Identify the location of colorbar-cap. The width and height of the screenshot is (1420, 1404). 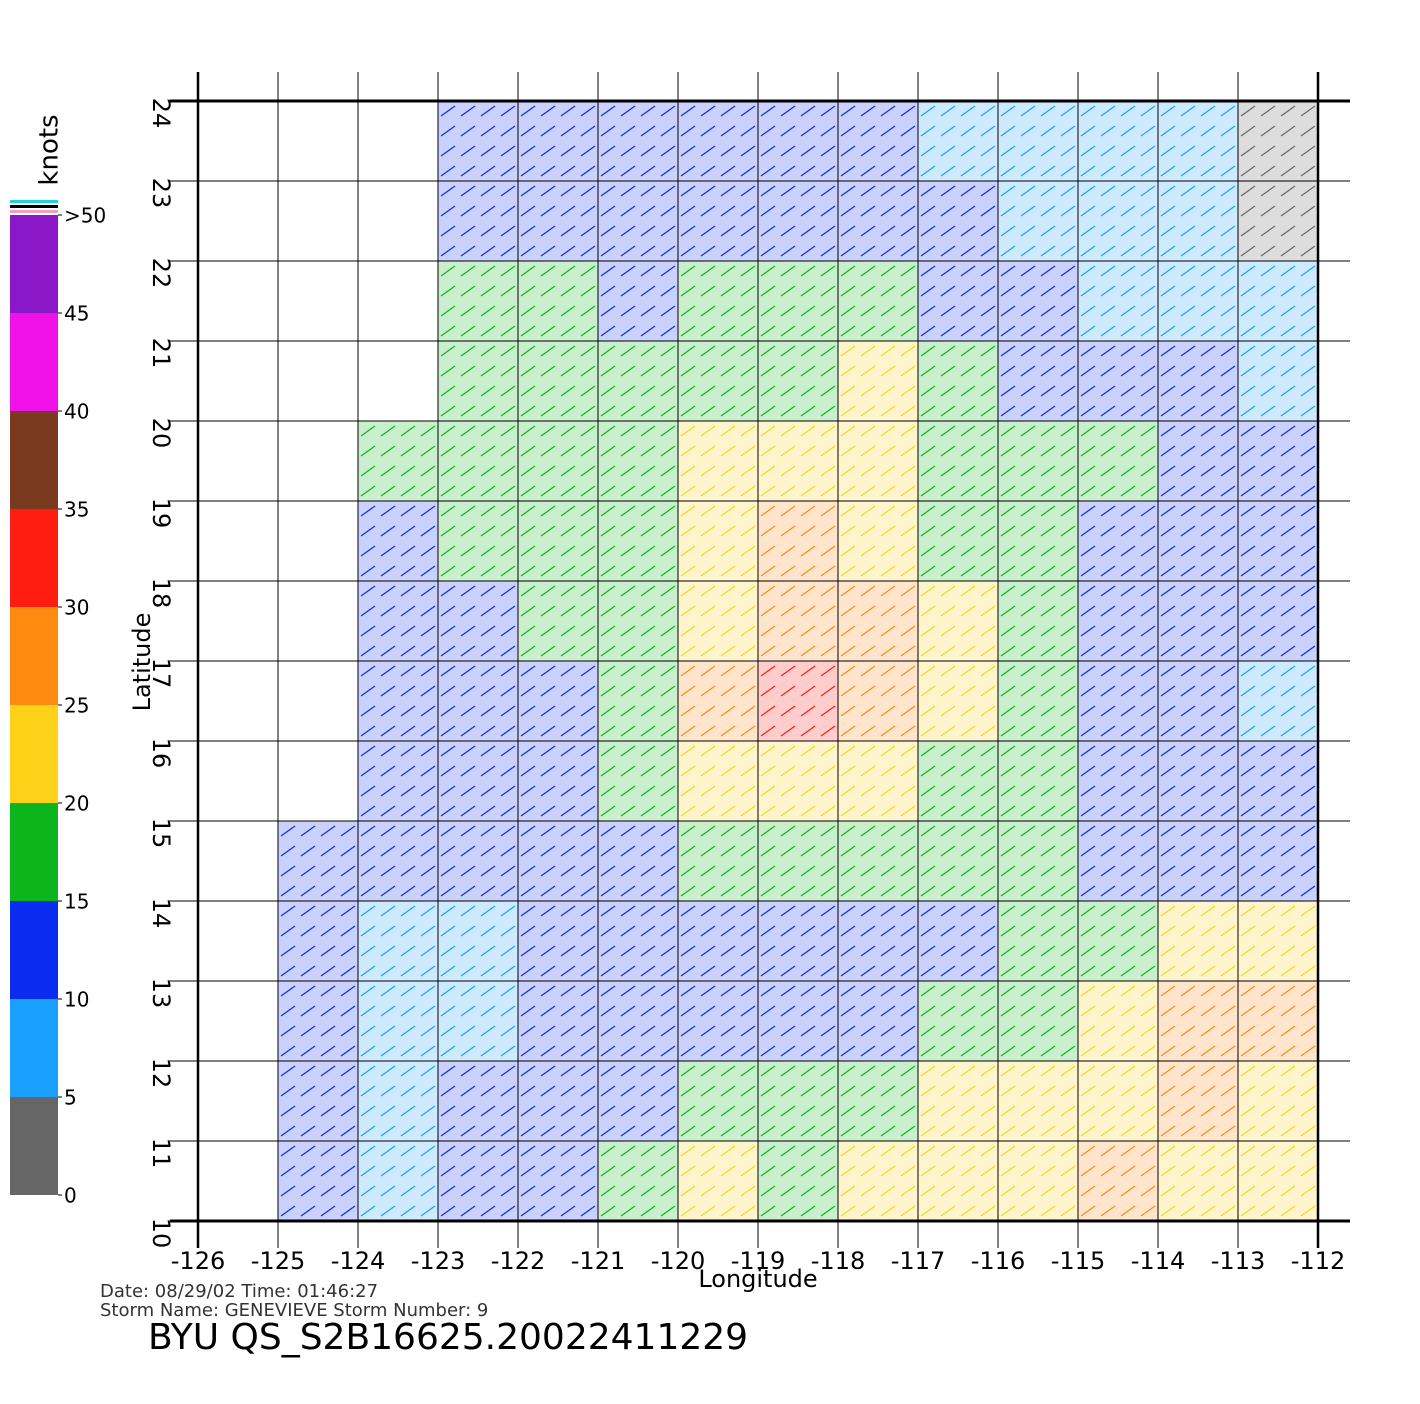
(34, 211).